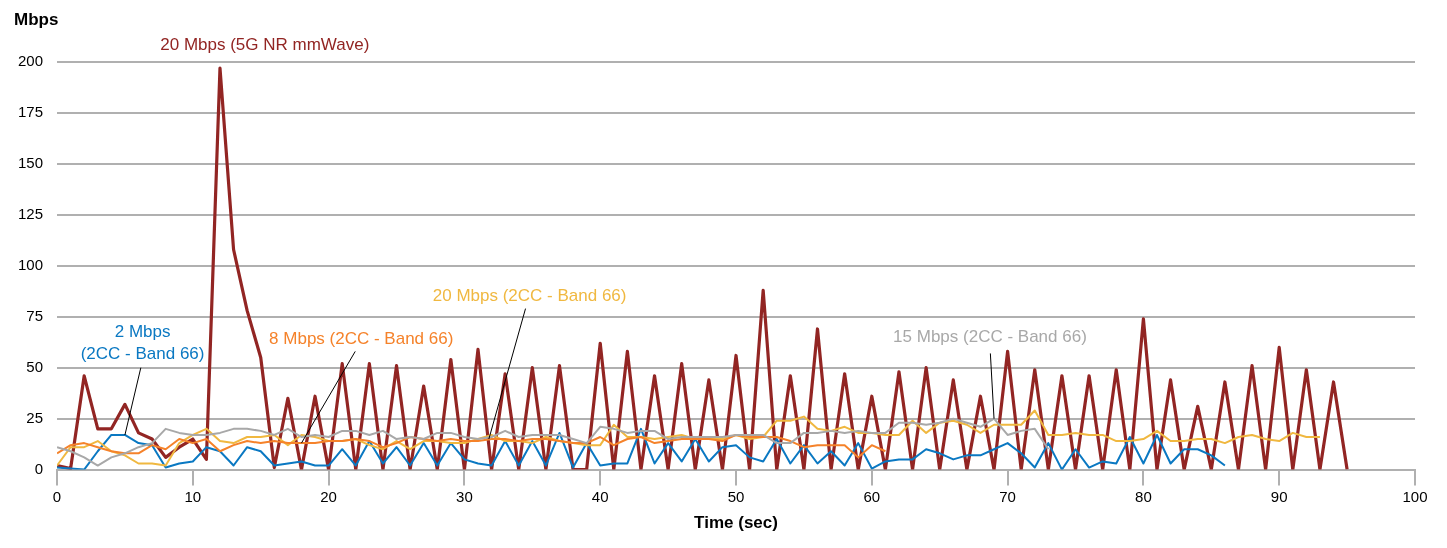 This screenshot has width=1447, height=548. I want to click on y-tick-label: 200, so click(31, 61).